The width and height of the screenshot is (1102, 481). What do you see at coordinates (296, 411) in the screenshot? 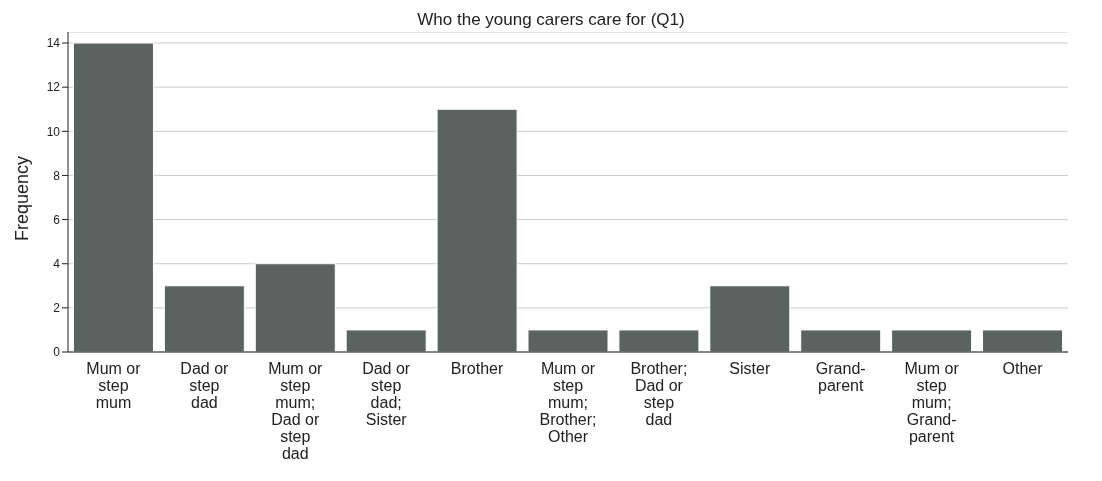
I see `x-tick-label: Mum or step mum; Dad or step dad` at bounding box center [296, 411].